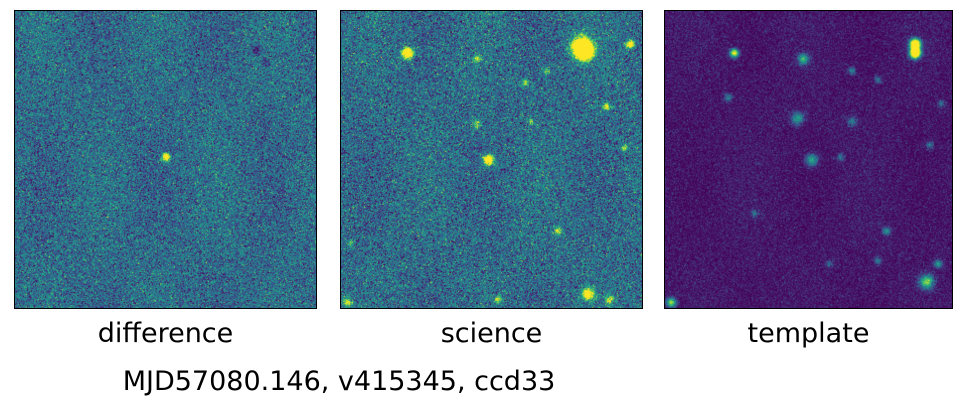 Image resolution: width=955 pixels, height=402 pixels. I want to click on template-label: template, so click(808, 333).